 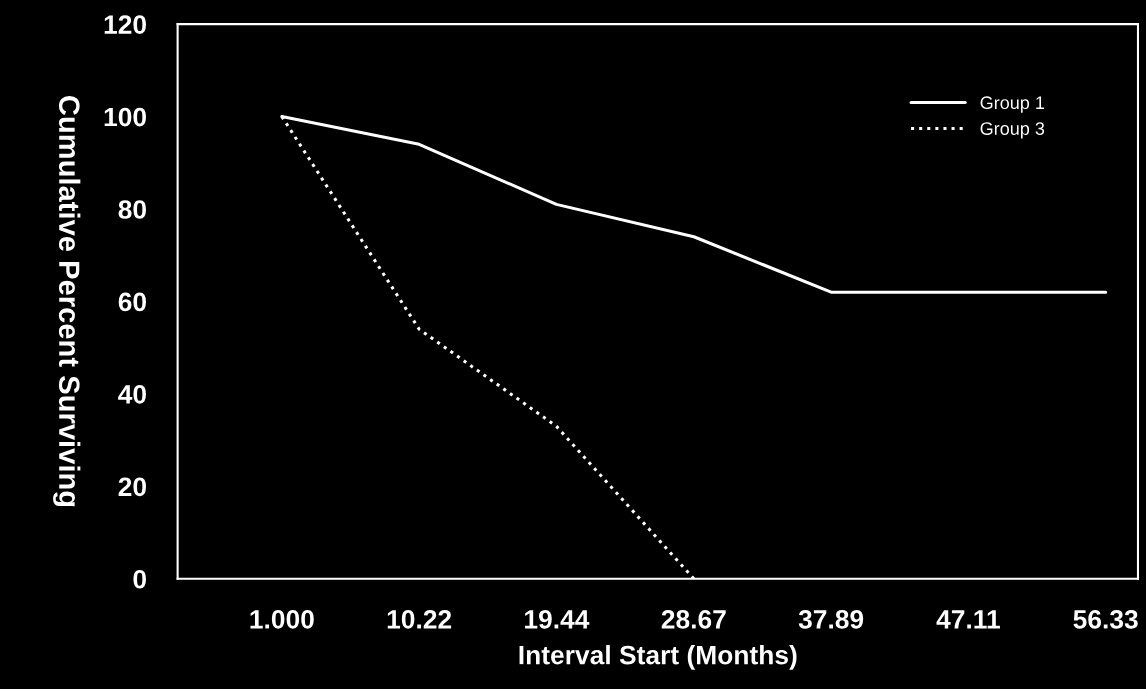 I want to click on y-tick-label: 100, so click(x=125, y=117).